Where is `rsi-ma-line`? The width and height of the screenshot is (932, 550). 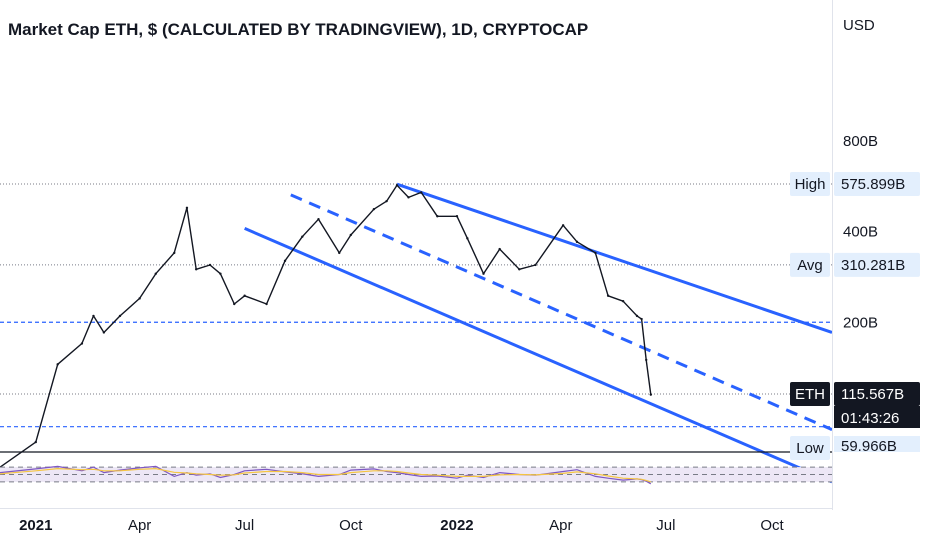
rsi-ma-line is located at coordinates (325, 475).